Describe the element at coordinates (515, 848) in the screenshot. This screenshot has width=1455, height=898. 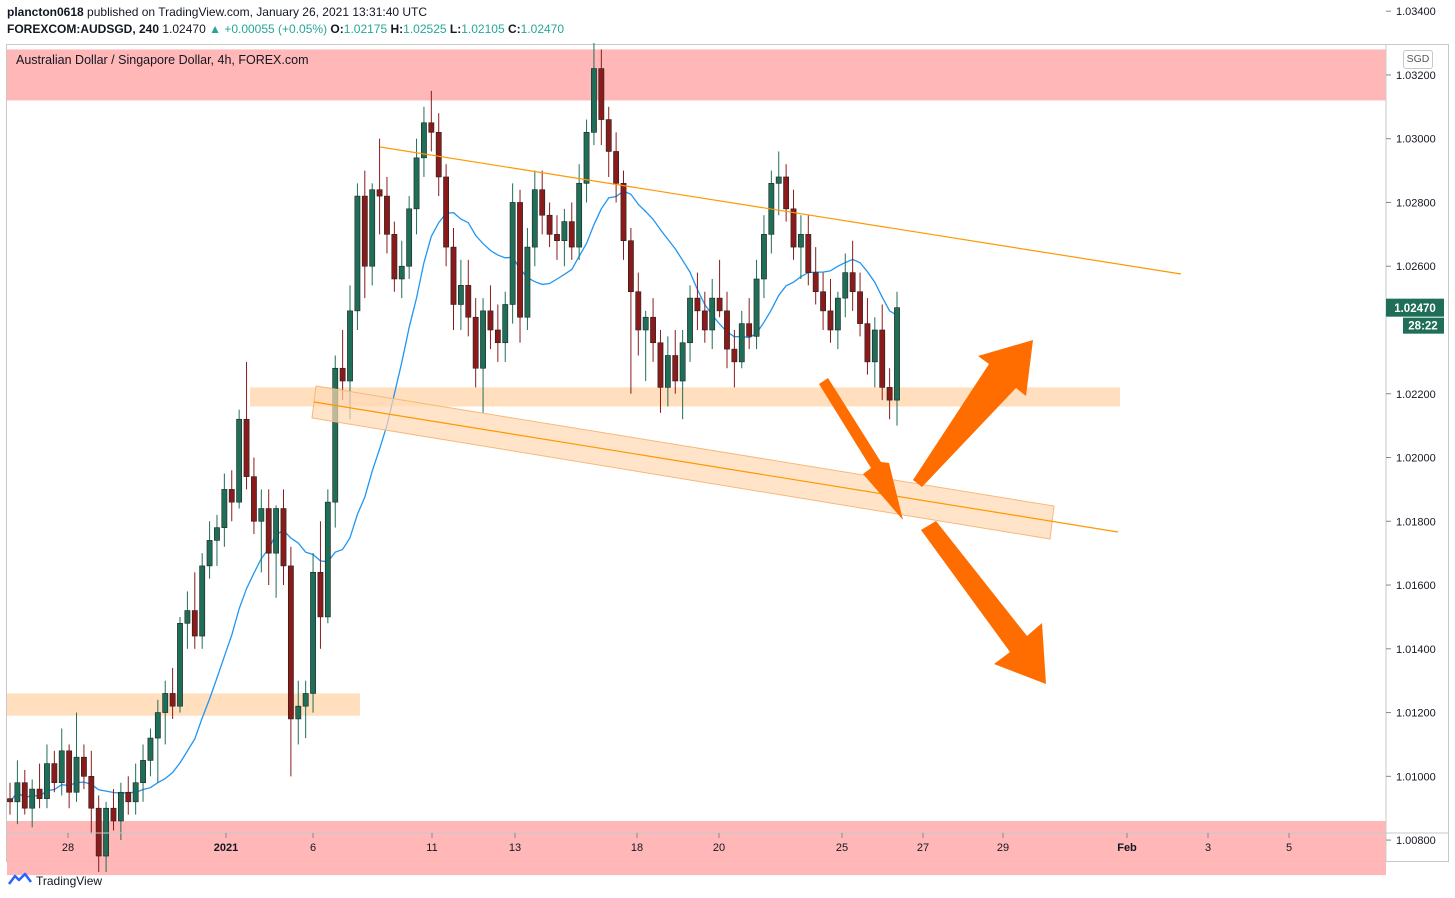
I see `time-tick-label: 13` at that location.